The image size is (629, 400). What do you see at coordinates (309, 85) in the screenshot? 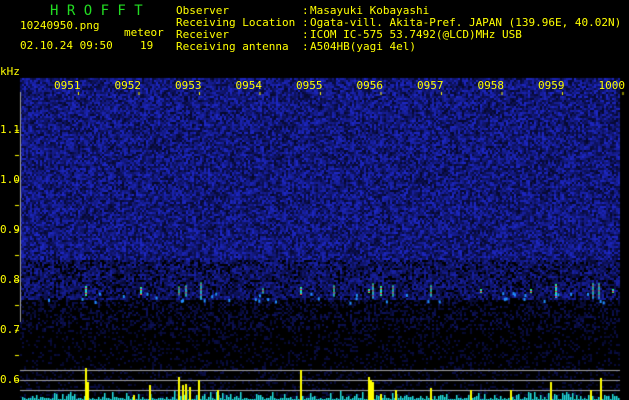
I see `time-label: 0955` at bounding box center [309, 85].